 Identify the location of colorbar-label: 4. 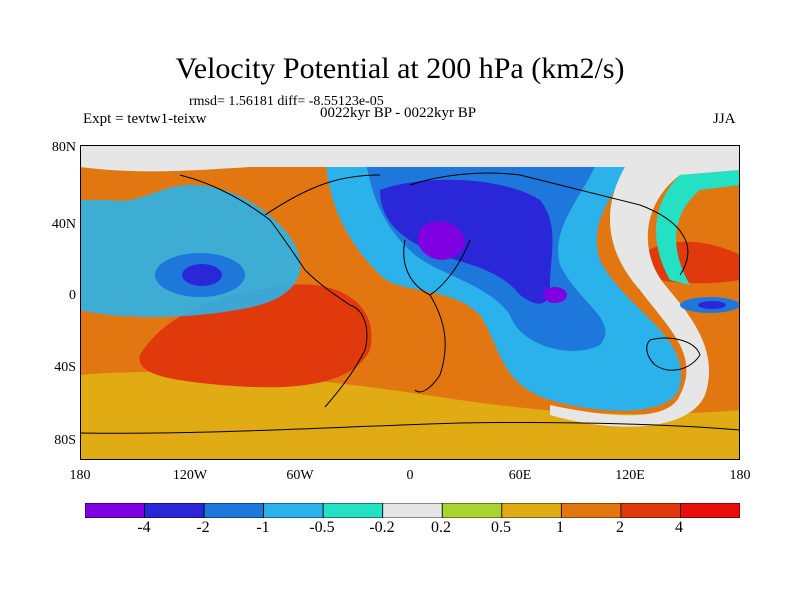
(679, 527).